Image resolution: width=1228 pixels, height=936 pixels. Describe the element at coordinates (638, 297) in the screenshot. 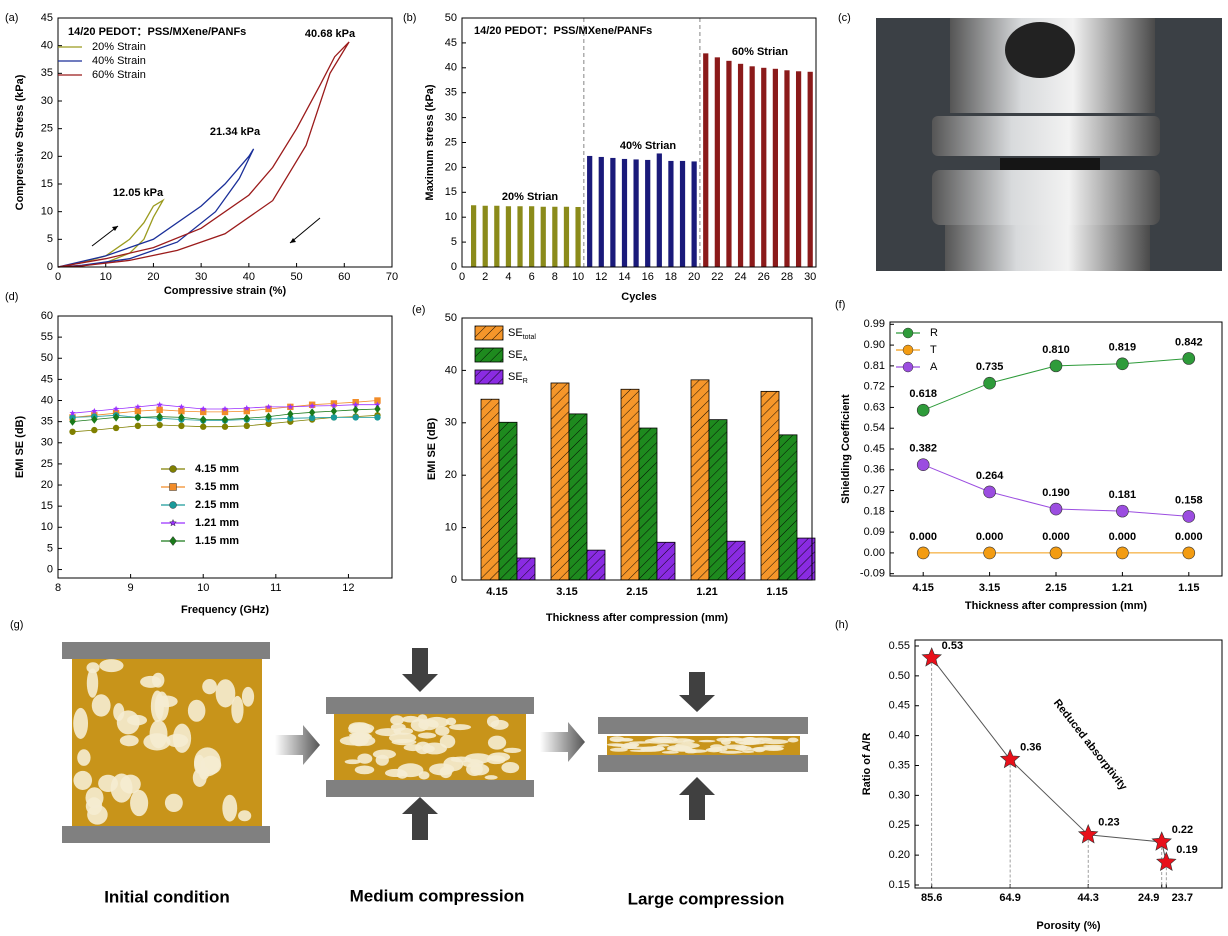

I see `x-axis-title: Cycles` at that location.